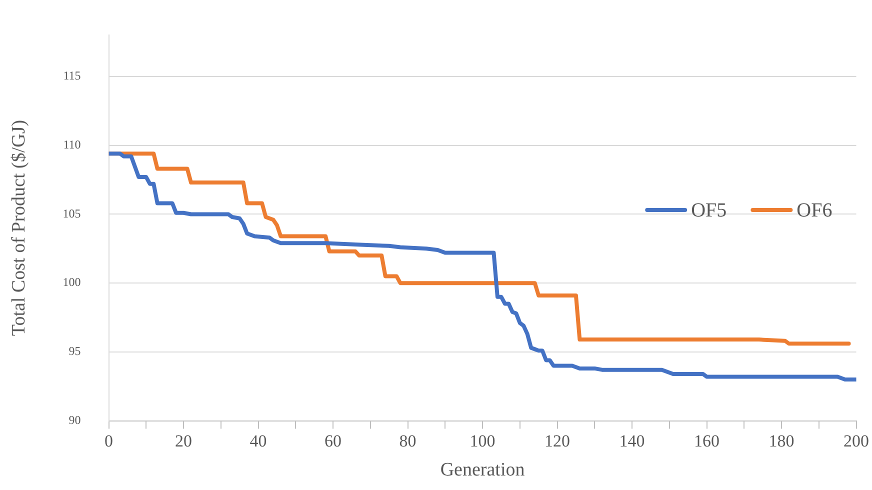 This screenshot has width=872, height=490. Describe the element at coordinates (407, 440) in the screenshot. I see `x-tick-label: 80` at that location.